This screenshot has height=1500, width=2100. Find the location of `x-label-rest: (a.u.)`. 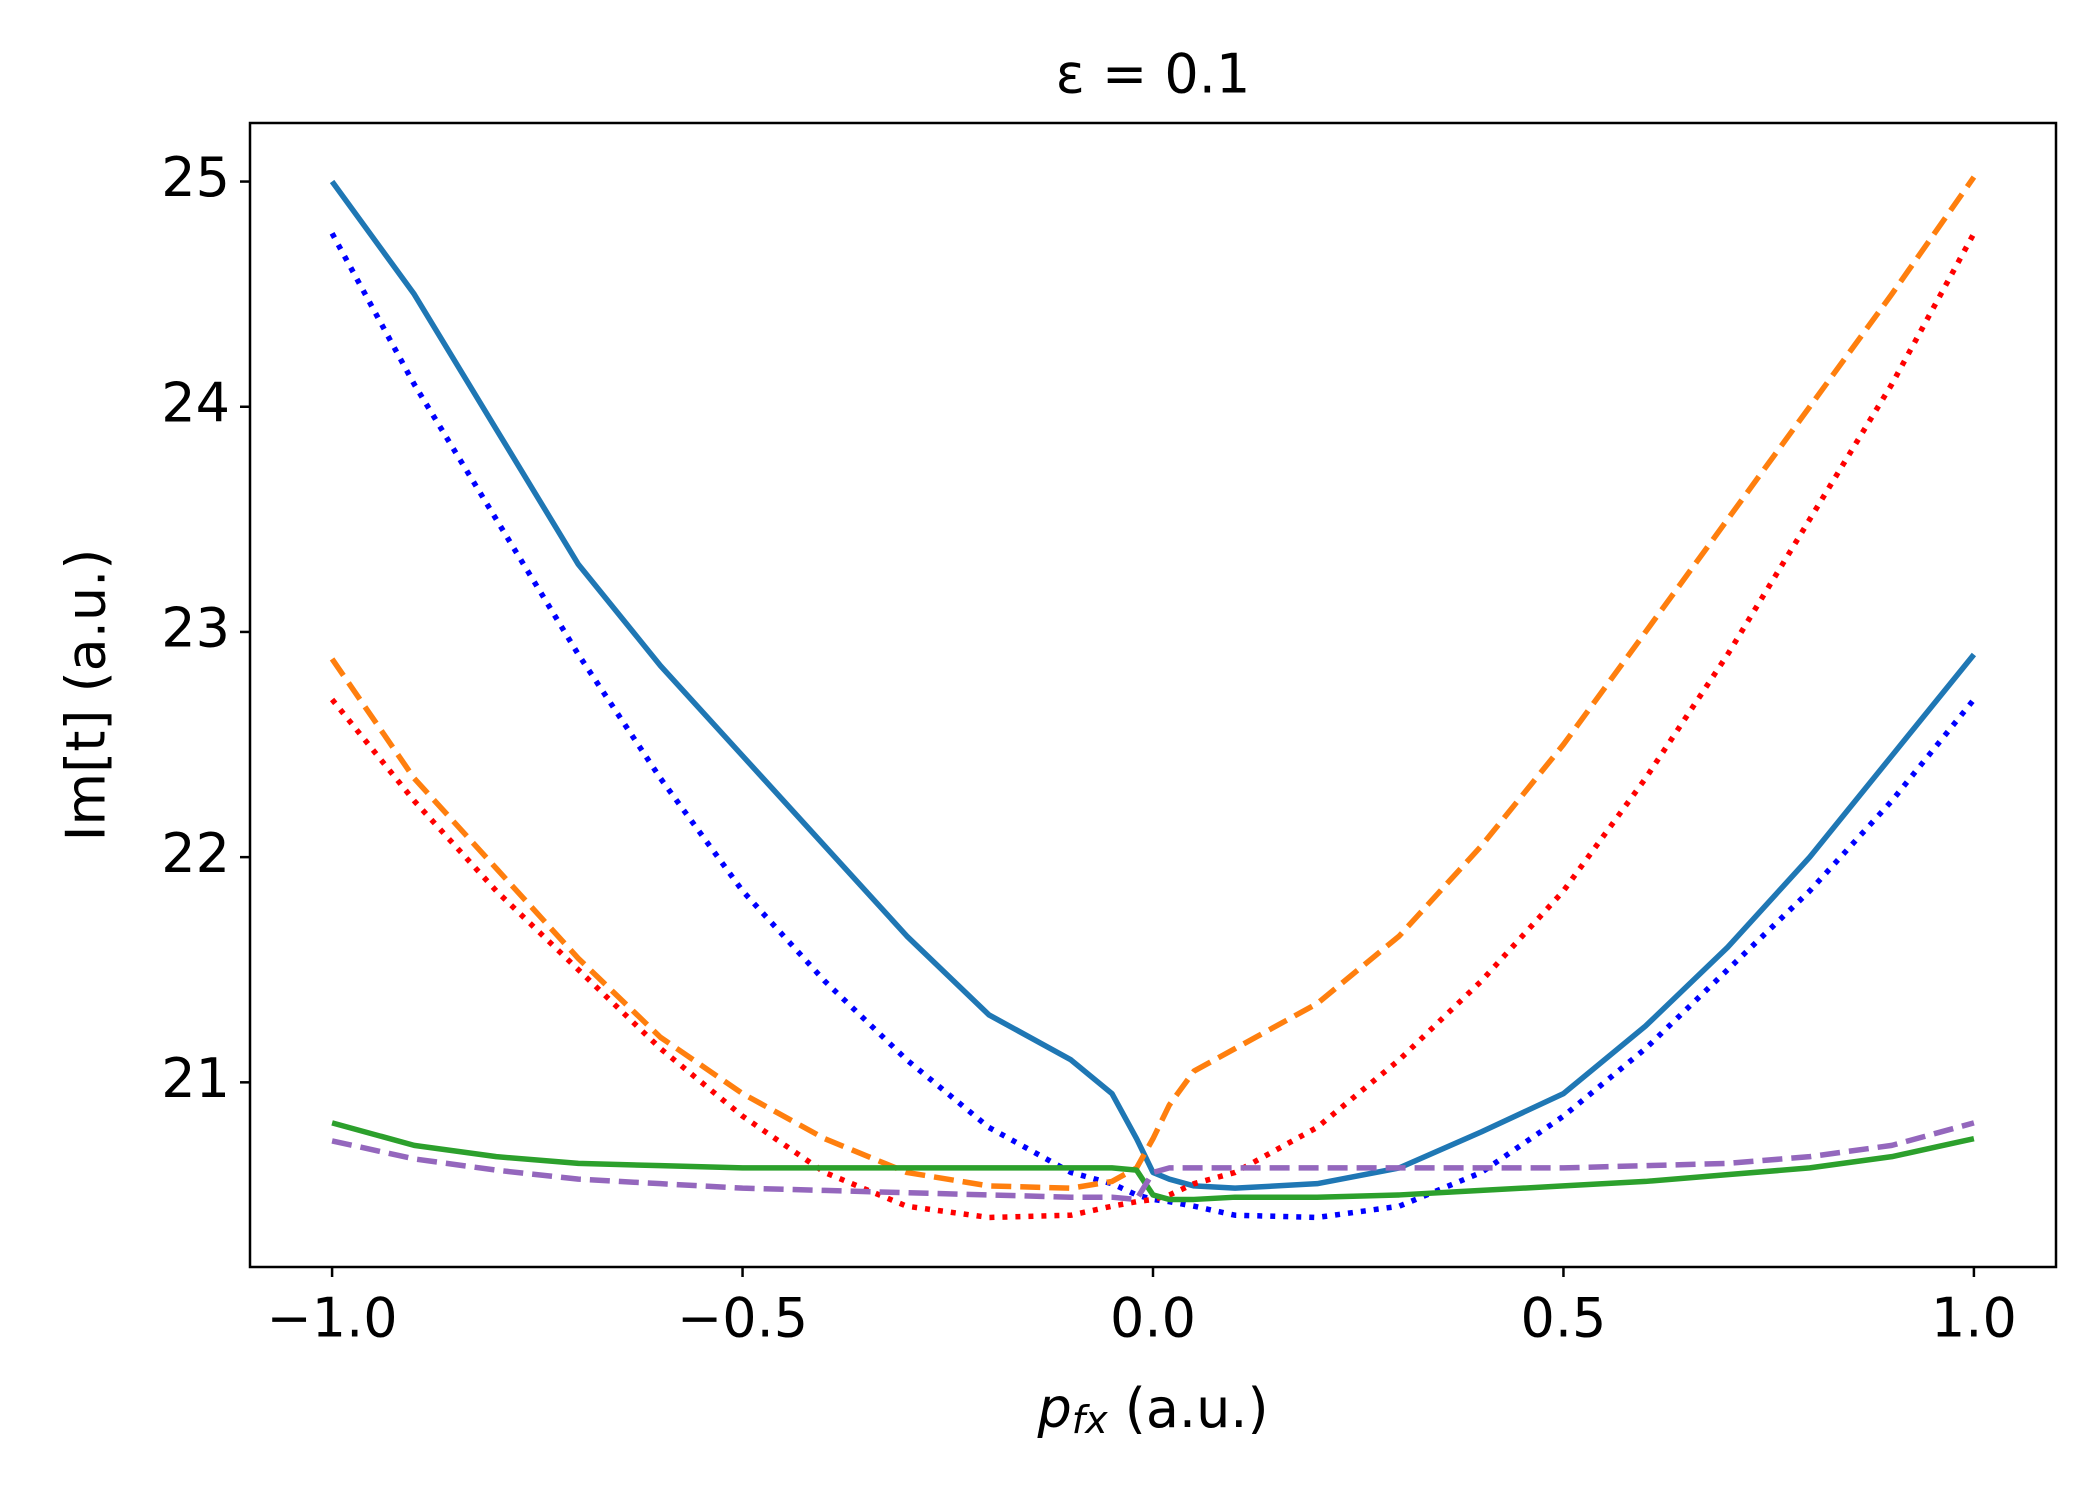

x-label-rest: (a.u.) is located at coordinates (1188, 1408).